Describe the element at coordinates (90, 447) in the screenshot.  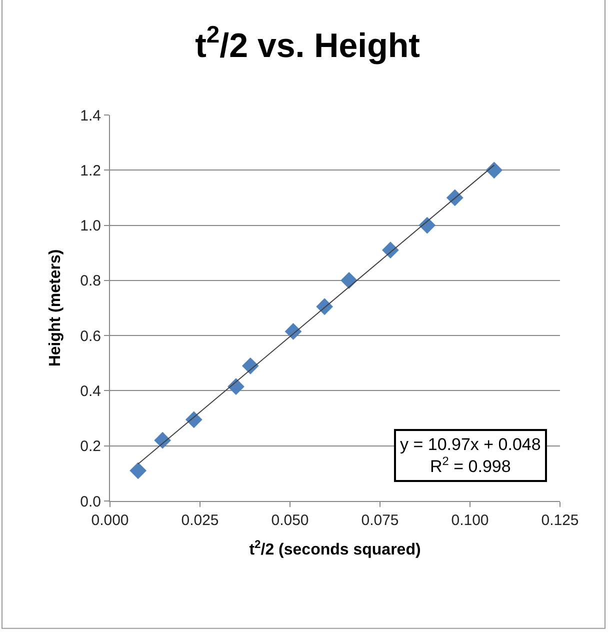
I see `y-tick-label: 0.2` at that location.